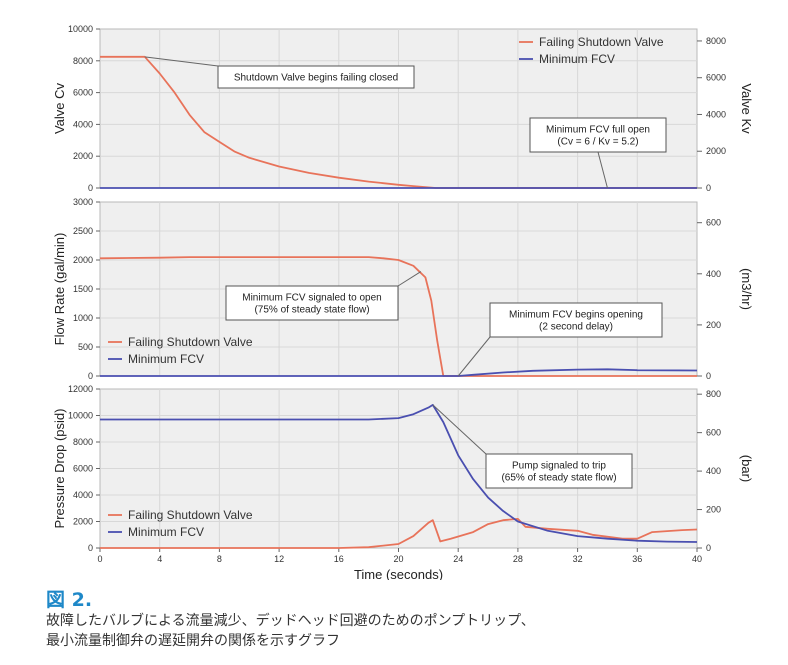  What do you see at coordinates (59, 289) in the screenshot?
I see `y-axis-label: Flow Rate (gal/min)` at bounding box center [59, 289].